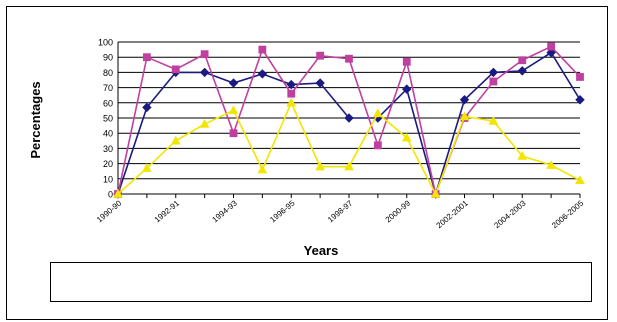 The height and width of the screenshot is (322, 617). Describe the element at coordinates (282, 211) in the screenshot. I see `x-tick-label: 1996-95` at that location.